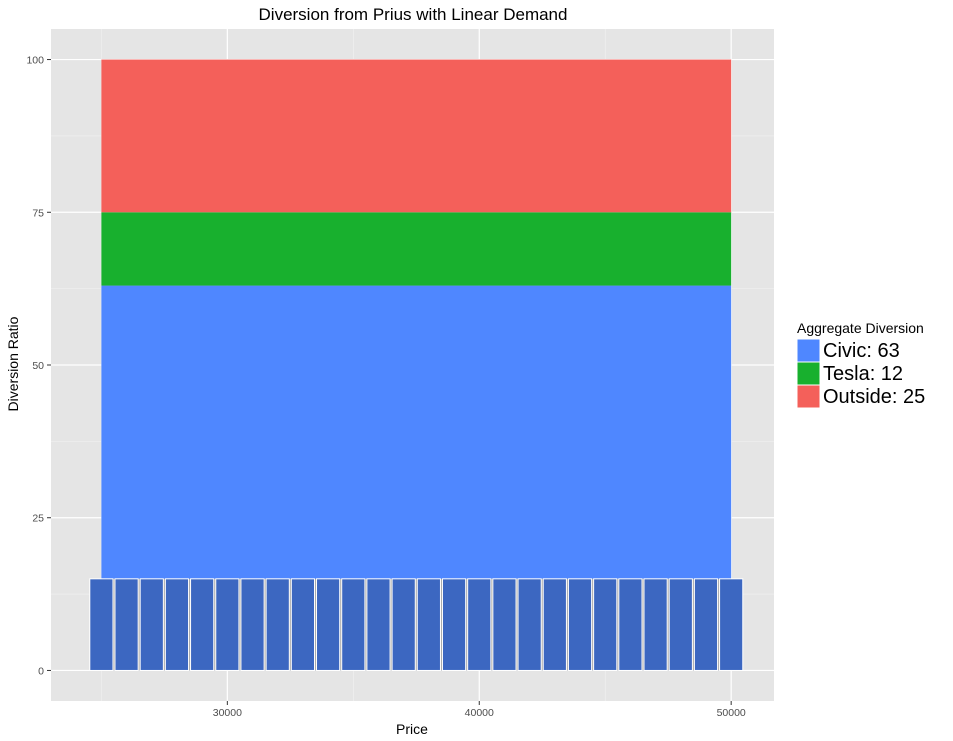 The width and height of the screenshot is (953, 741). I want to click on x-tick-label: 30000, so click(227, 713).